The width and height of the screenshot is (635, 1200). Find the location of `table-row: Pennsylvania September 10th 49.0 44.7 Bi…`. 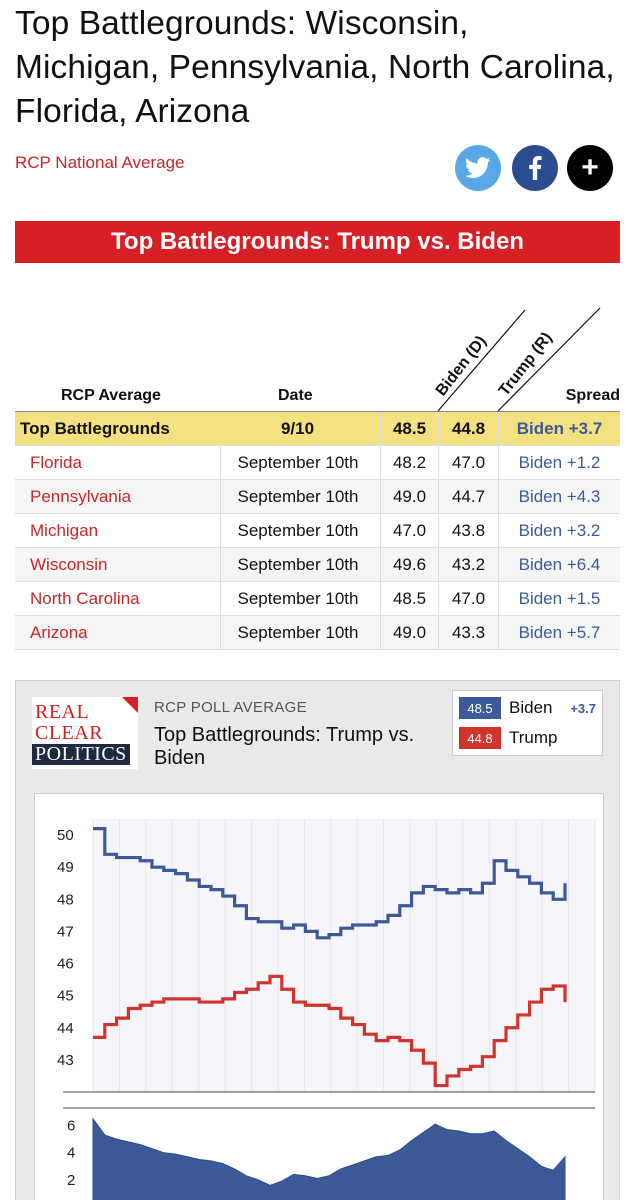

table-row: Pennsylvania September 10th 49.0 44.7 Bi… is located at coordinates (317, 497).